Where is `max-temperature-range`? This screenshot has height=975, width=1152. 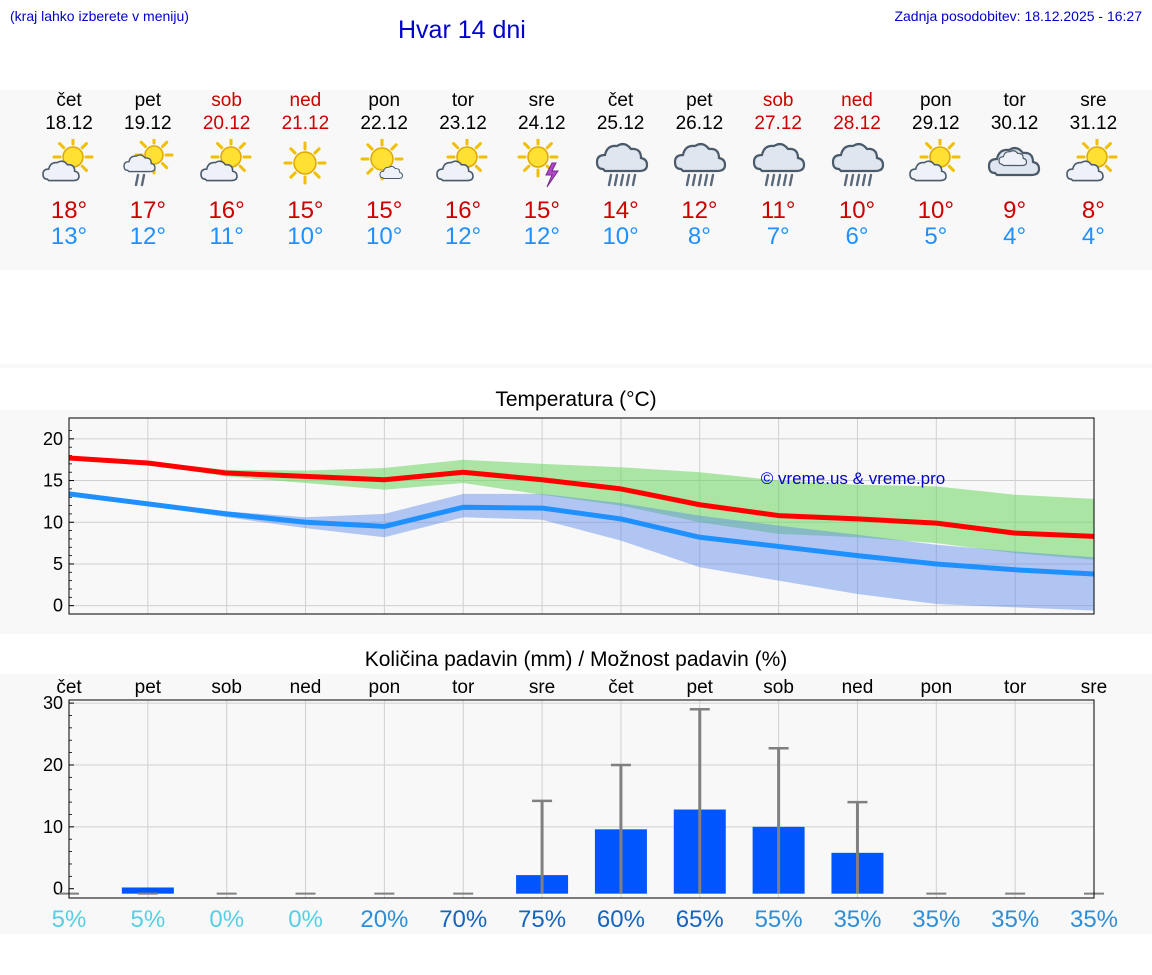 max-temperature-range is located at coordinates (581, 508).